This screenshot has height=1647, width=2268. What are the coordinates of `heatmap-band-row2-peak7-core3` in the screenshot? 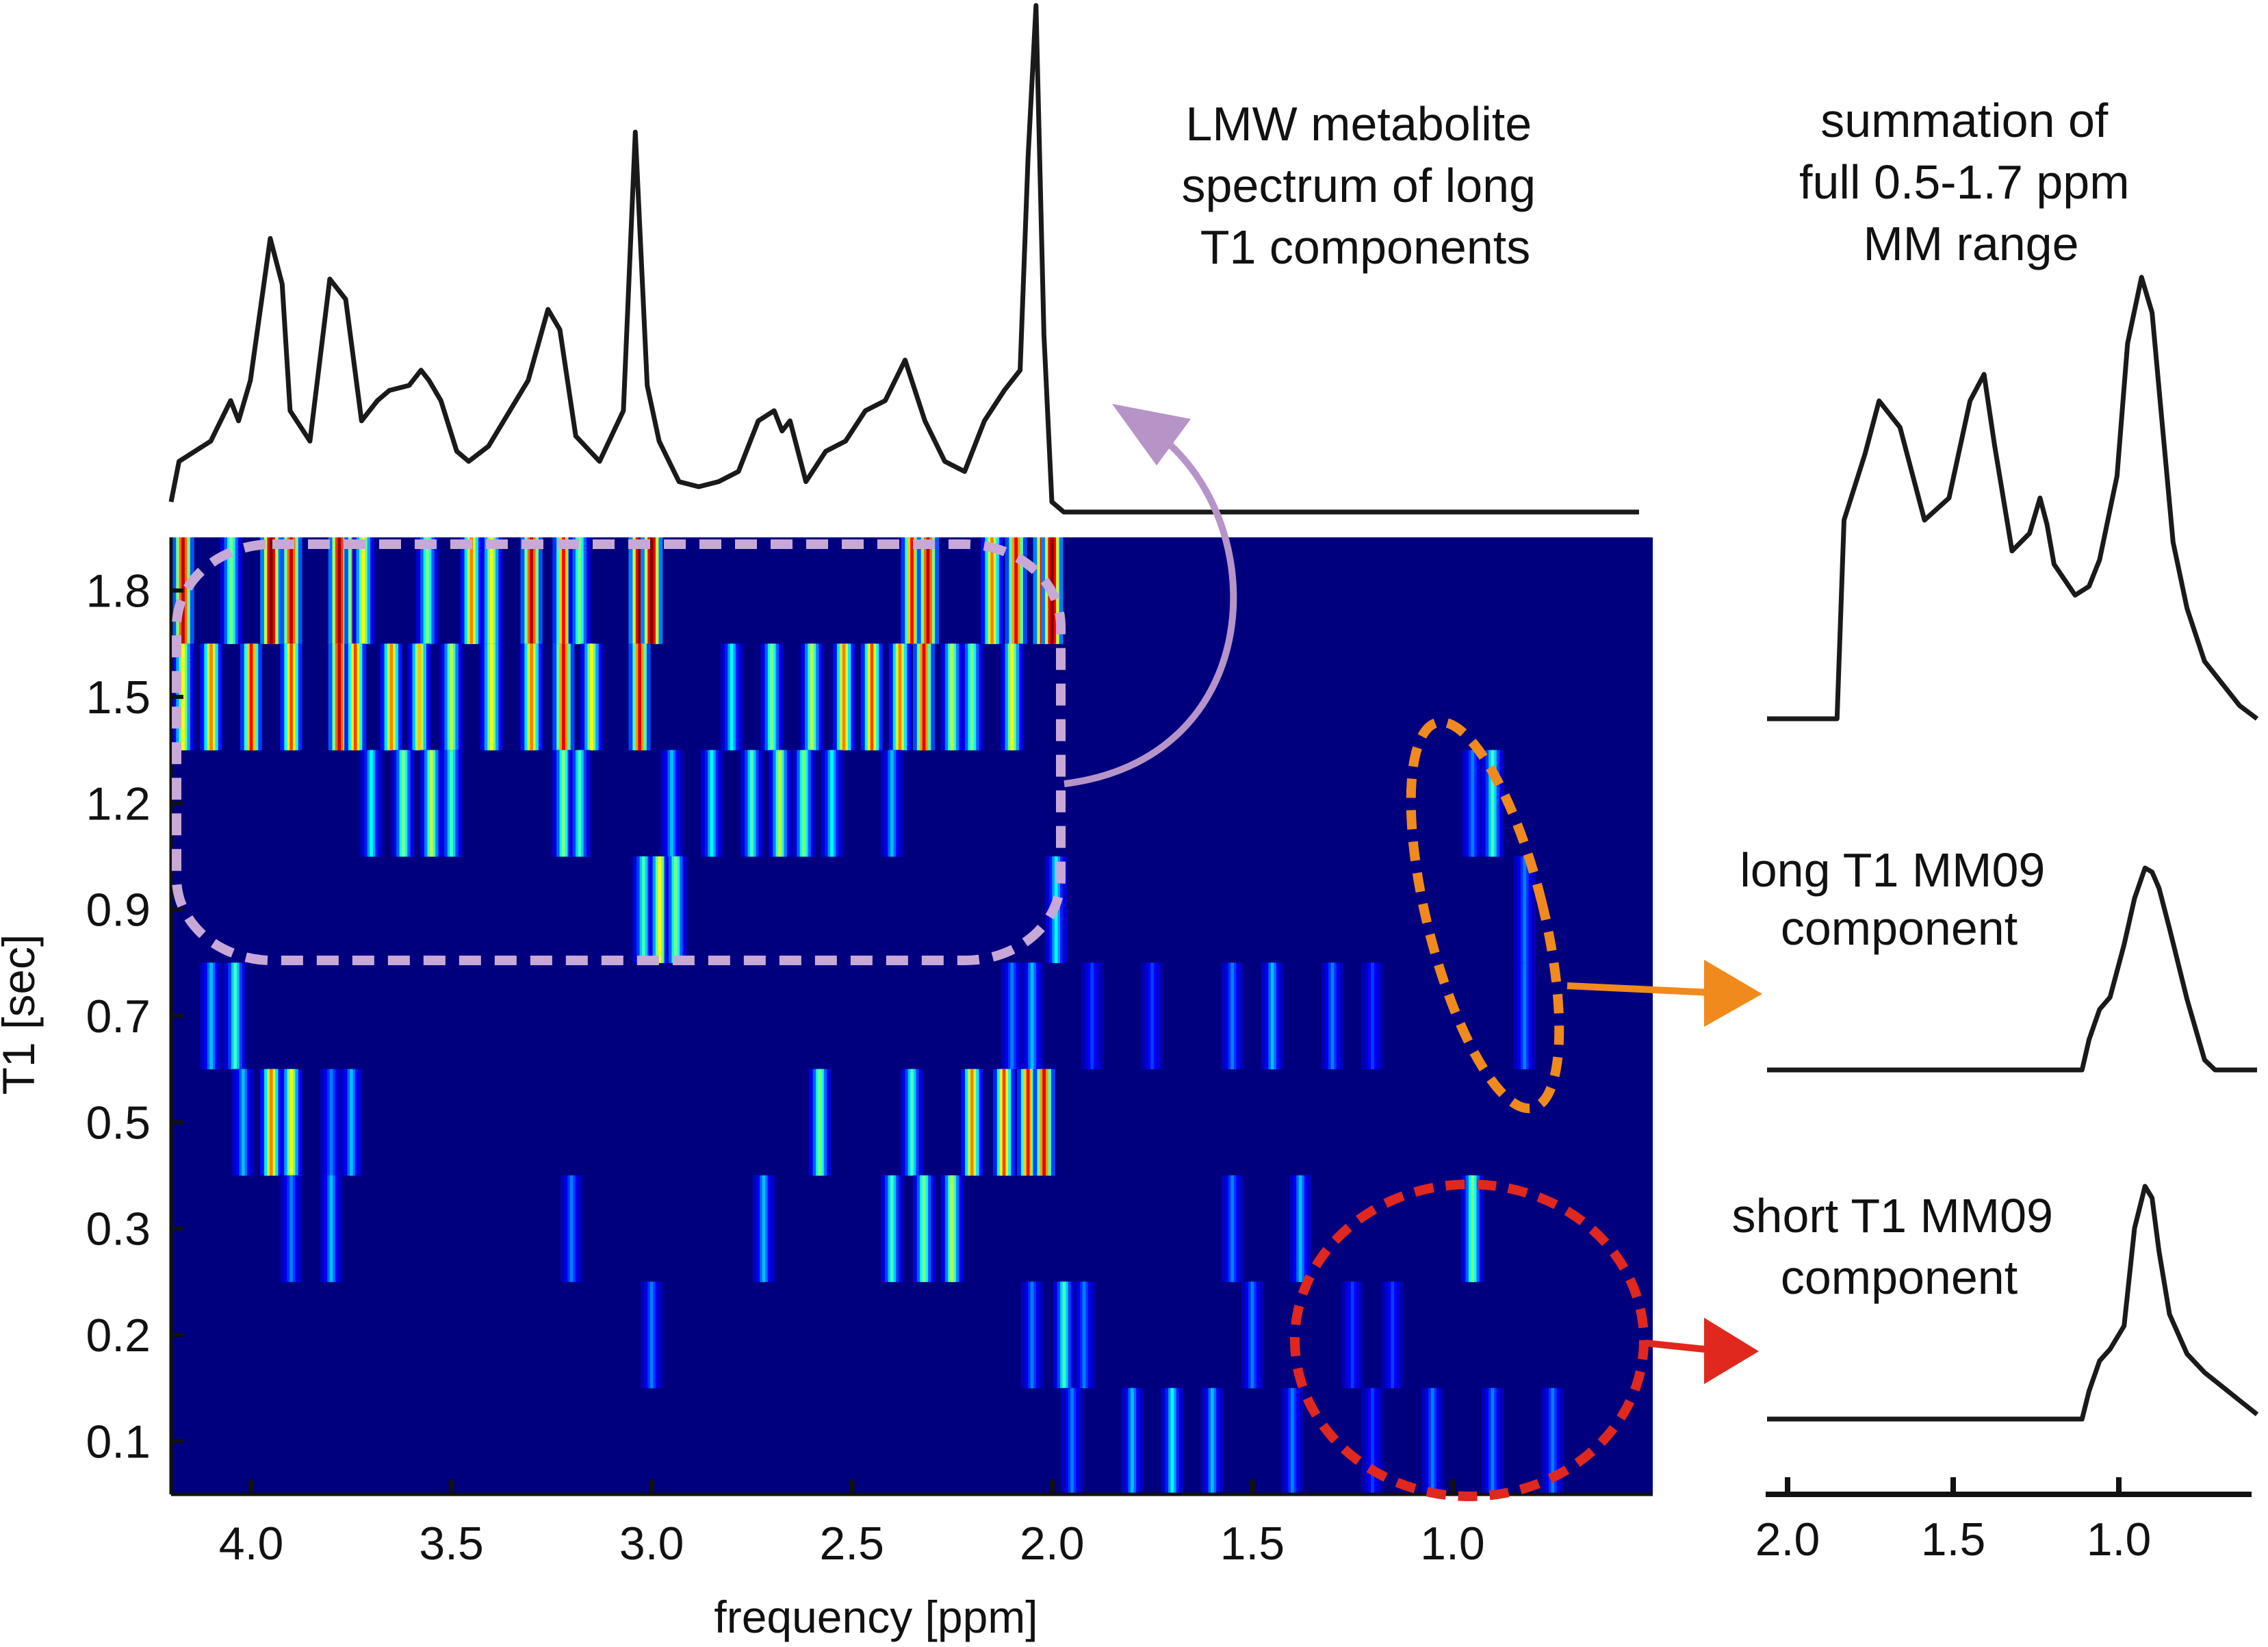 It's located at (391, 697).